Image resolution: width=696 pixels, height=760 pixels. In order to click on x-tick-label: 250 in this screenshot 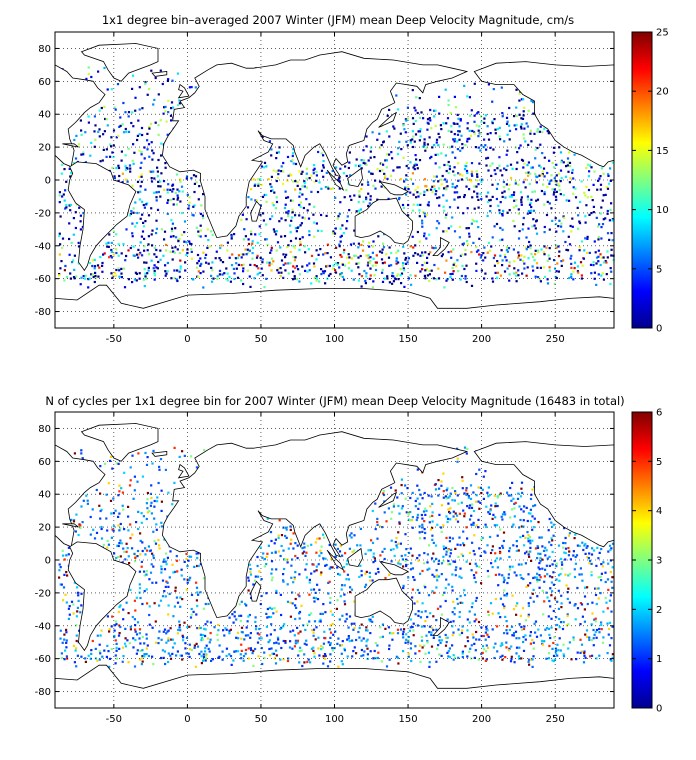, I will do `click(555, 719)`.